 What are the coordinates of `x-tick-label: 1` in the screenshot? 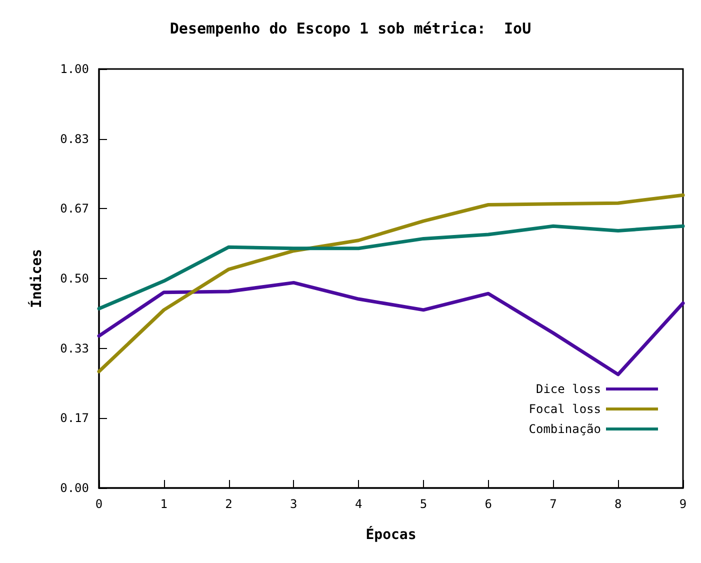 It's located at (164, 504).